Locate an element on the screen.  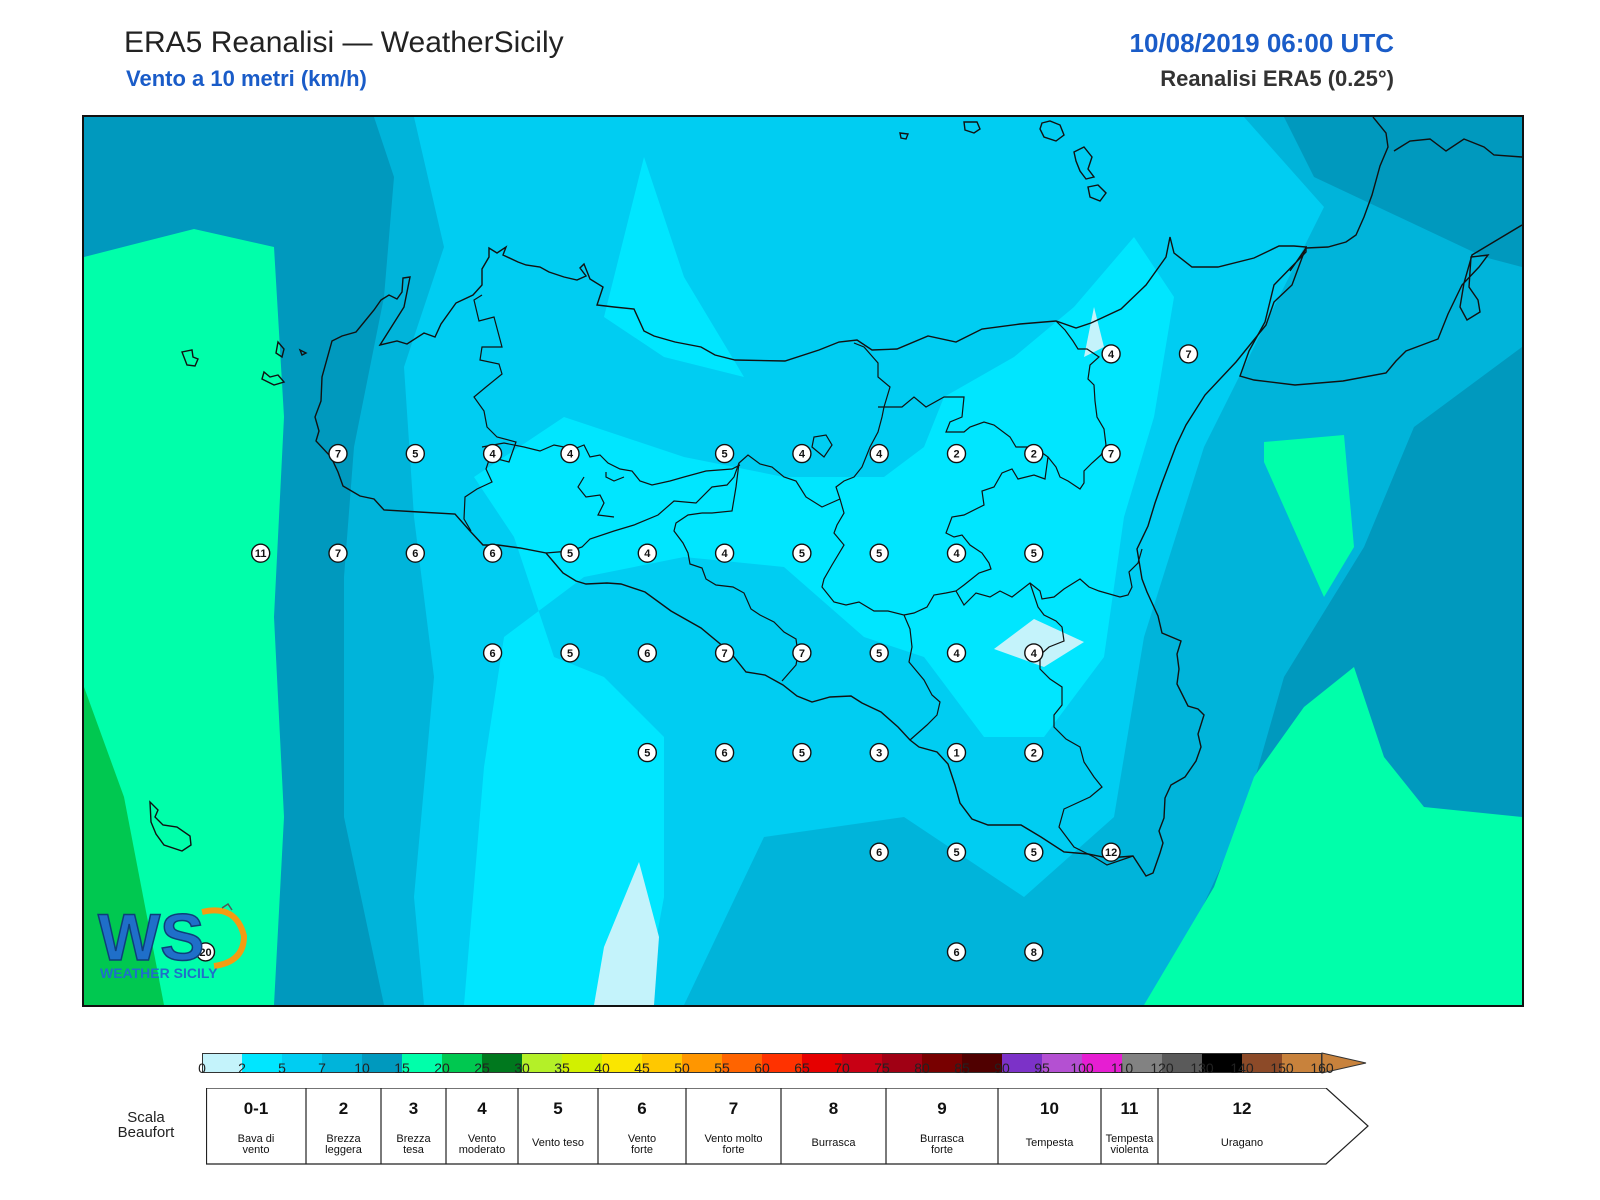
colorbar-tick-label: 110 is located at coordinates (1122, 1068).